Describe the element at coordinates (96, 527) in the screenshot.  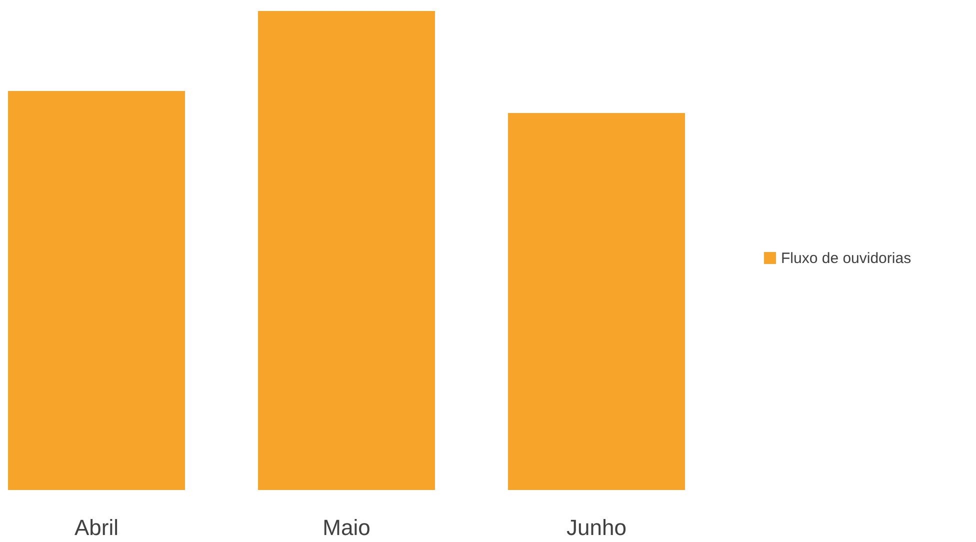
I see `x-tick-label: Abril` at that location.